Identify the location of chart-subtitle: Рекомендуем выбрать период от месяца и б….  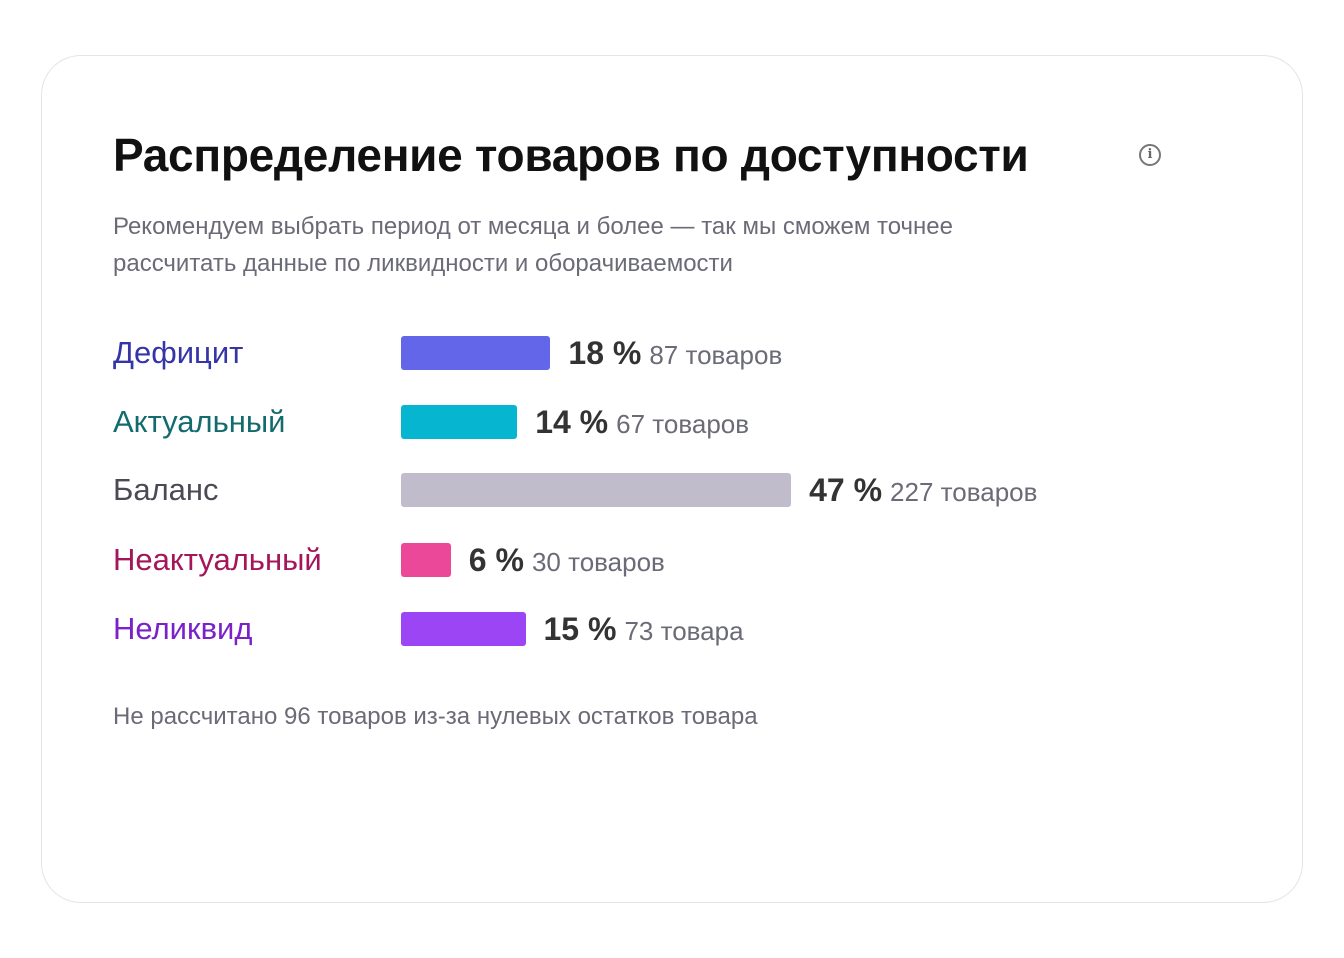
(533, 245).